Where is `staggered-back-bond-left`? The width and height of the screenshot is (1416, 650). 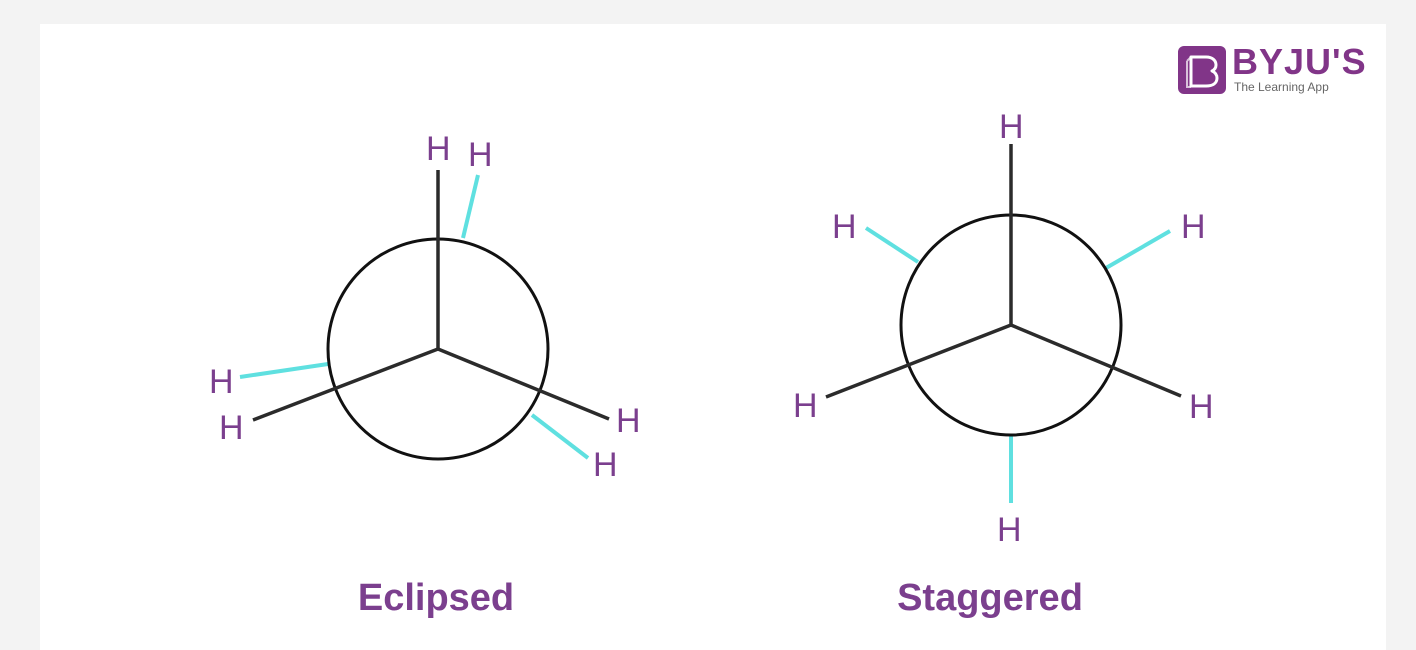
staggered-back-bond-left is located at coordinates (892, 245).